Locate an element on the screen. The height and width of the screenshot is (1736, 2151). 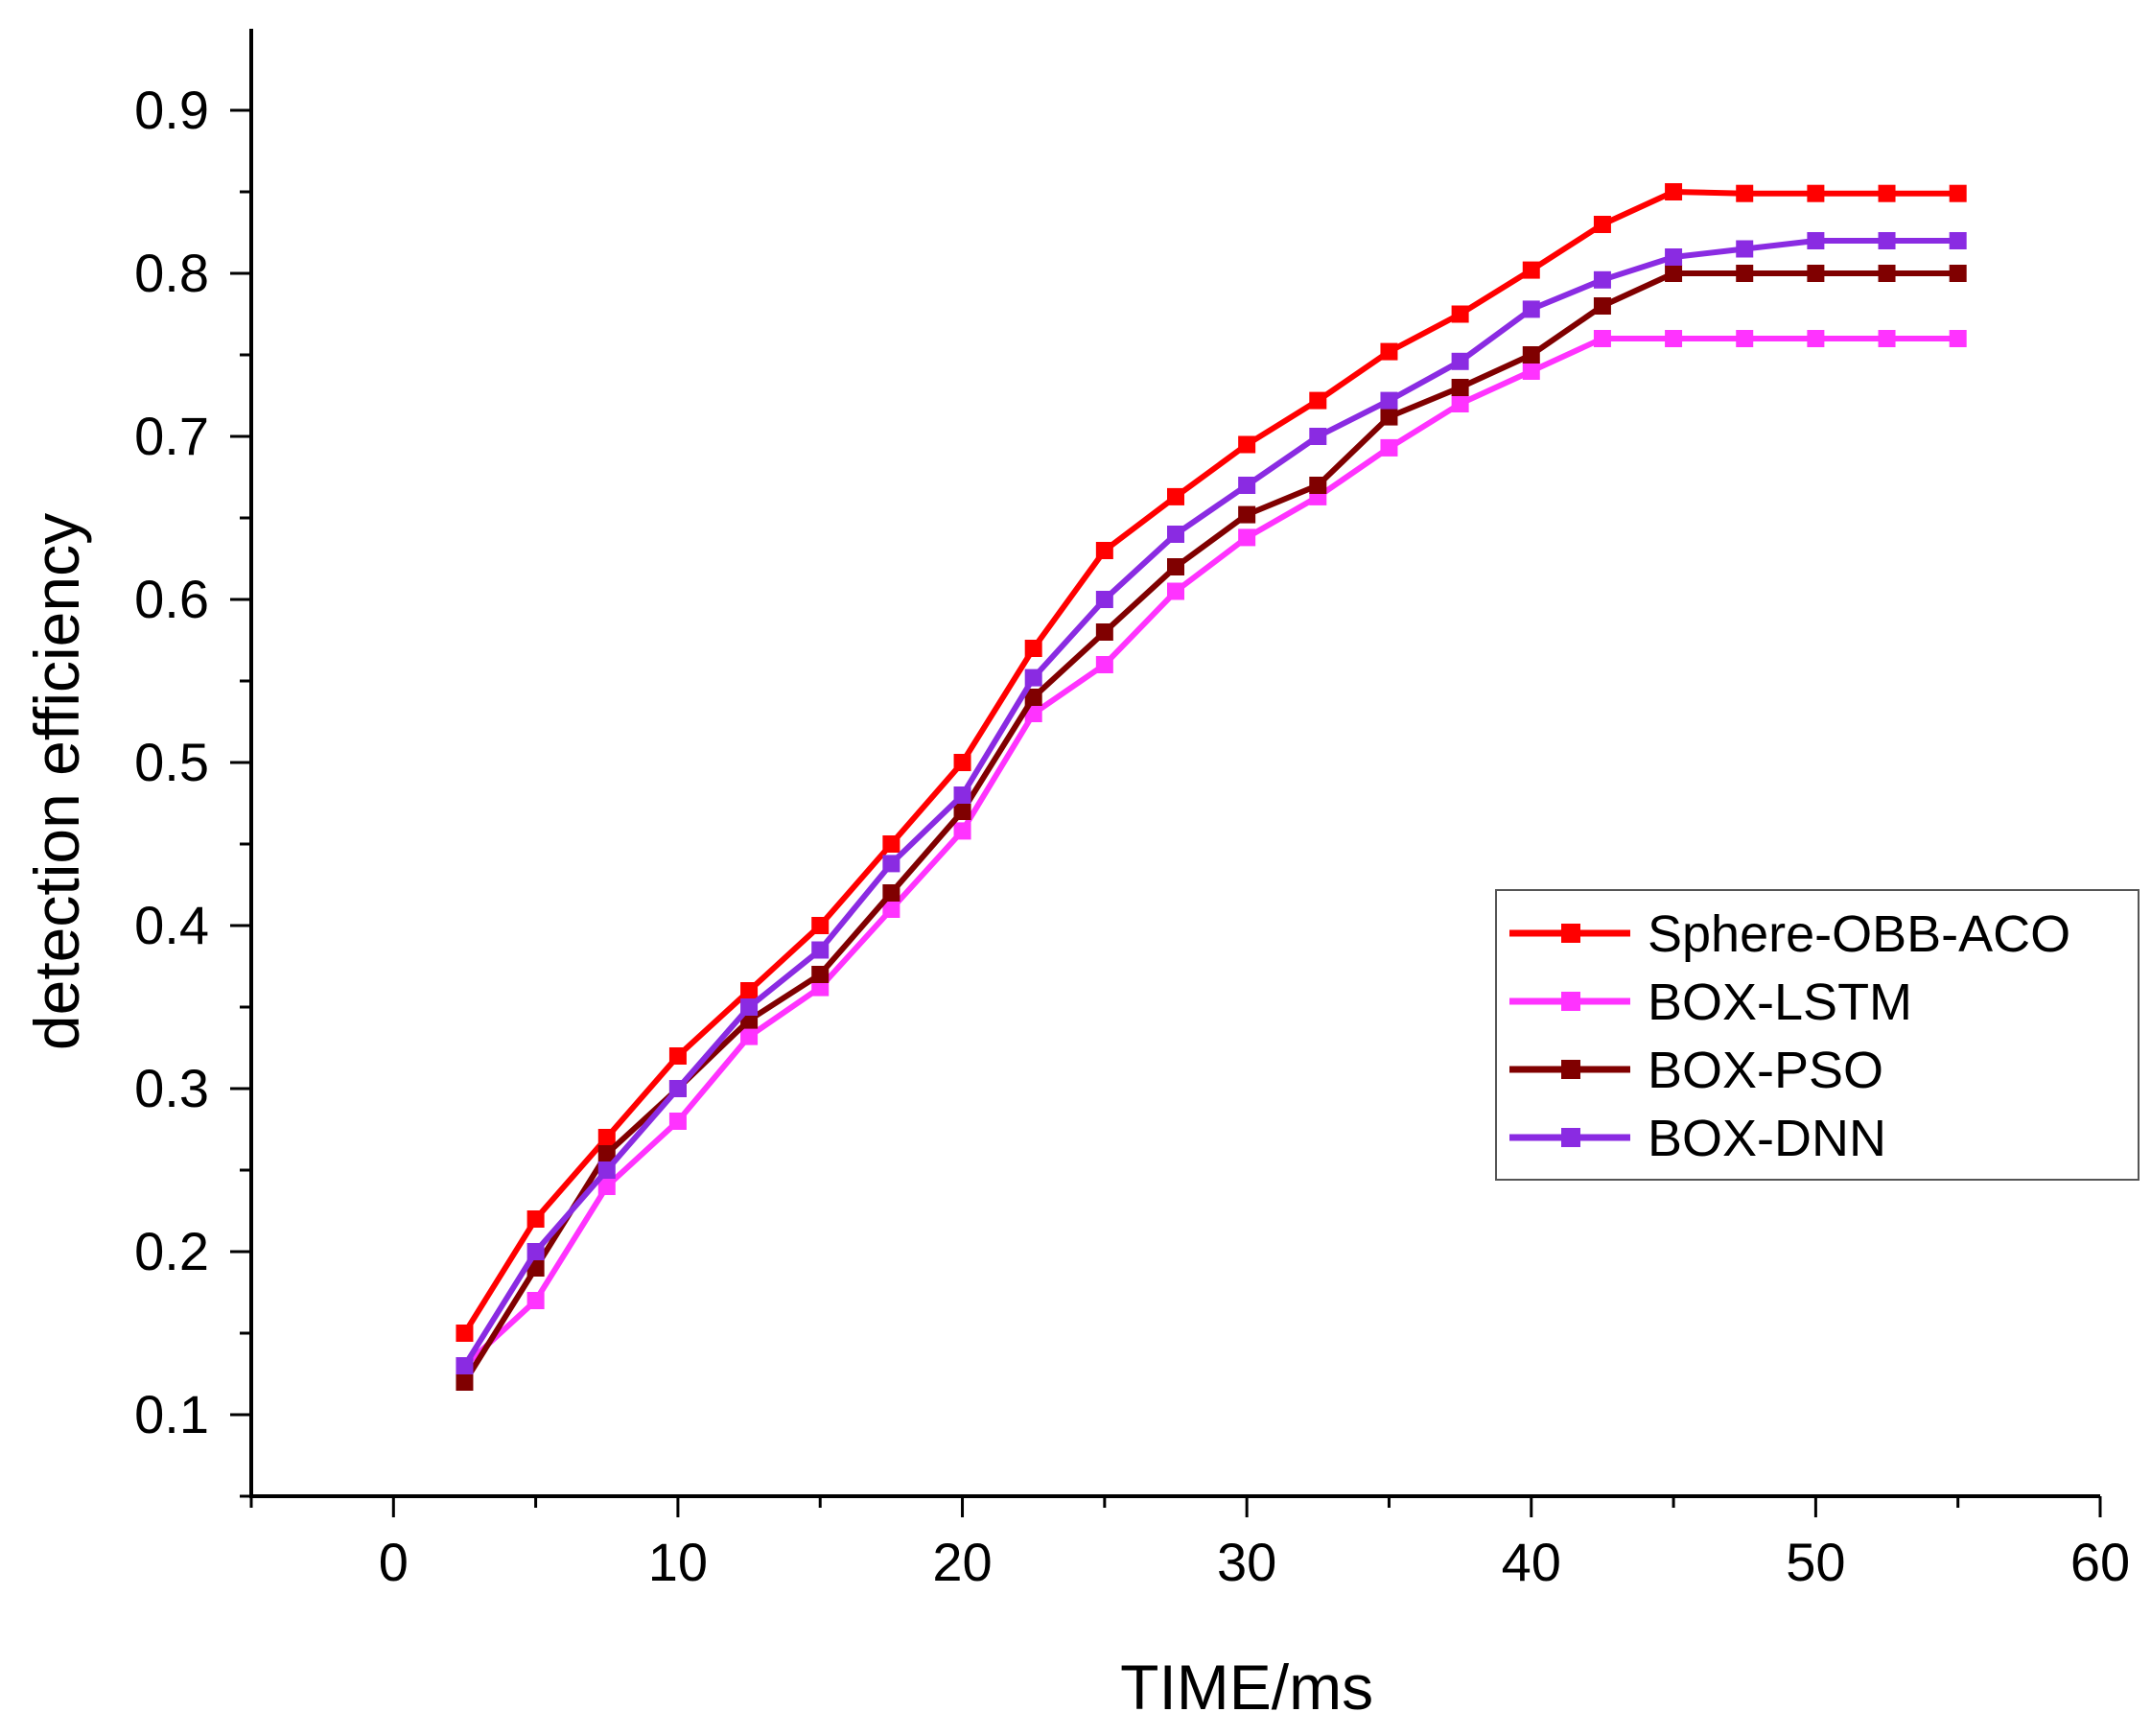
y-tick-label: 0.1 is located at coordinates (171, 1414).